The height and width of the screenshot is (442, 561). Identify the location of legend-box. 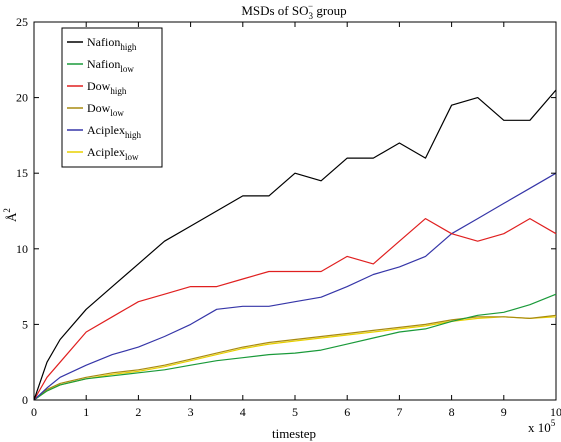
(112, 97).